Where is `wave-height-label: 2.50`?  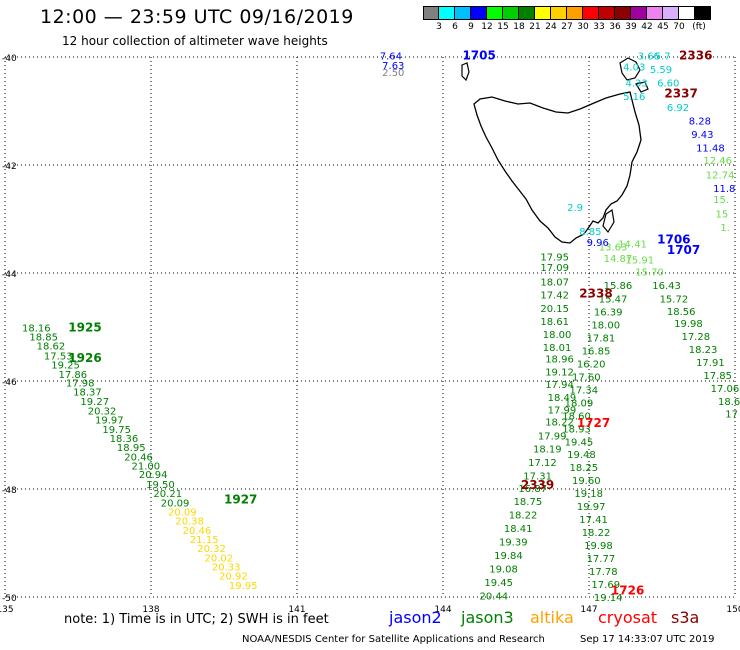
wave-height-label: 2.50 is located at coordinates (393, 73).